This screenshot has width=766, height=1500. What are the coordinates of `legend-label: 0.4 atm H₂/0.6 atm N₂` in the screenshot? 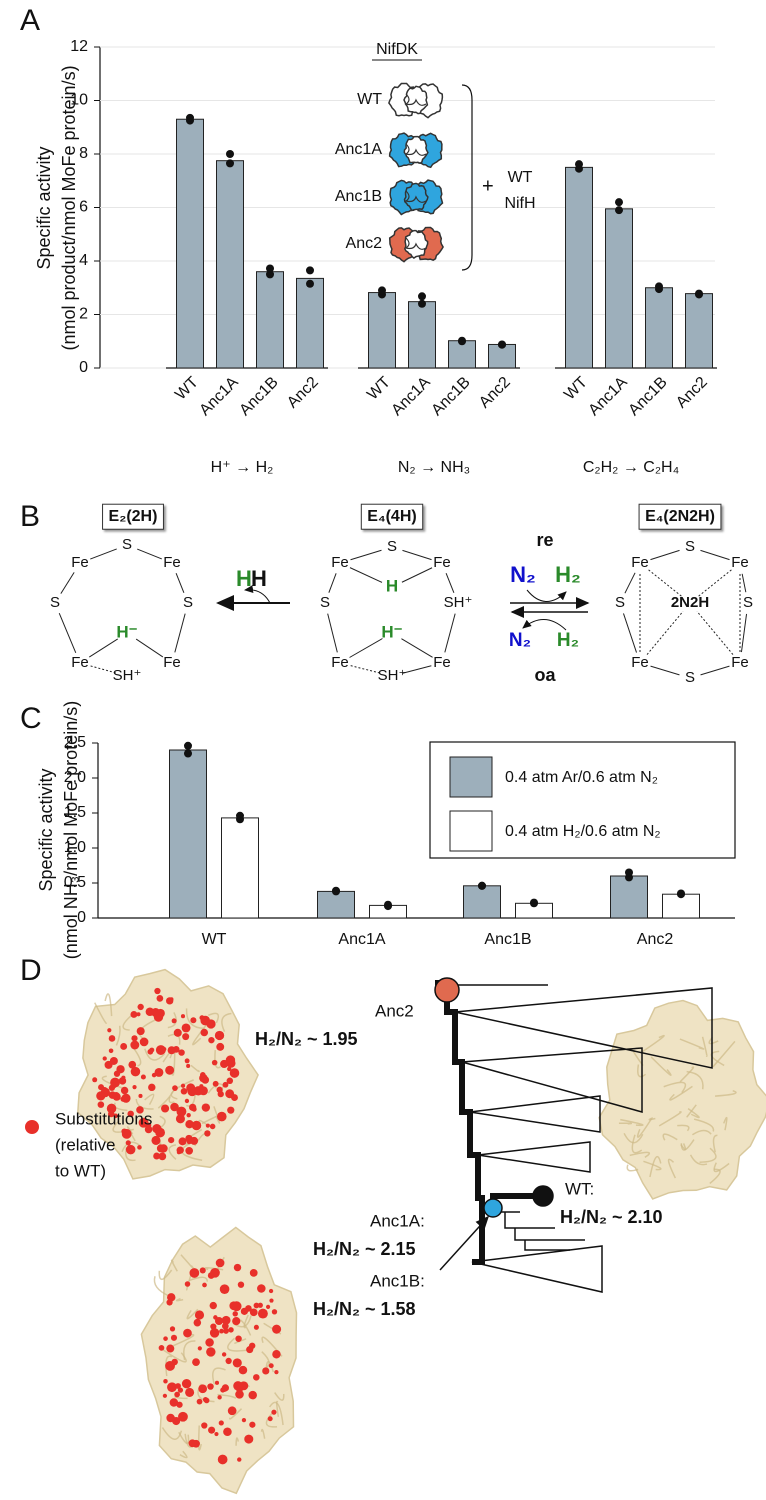 It's located at (583, 831).